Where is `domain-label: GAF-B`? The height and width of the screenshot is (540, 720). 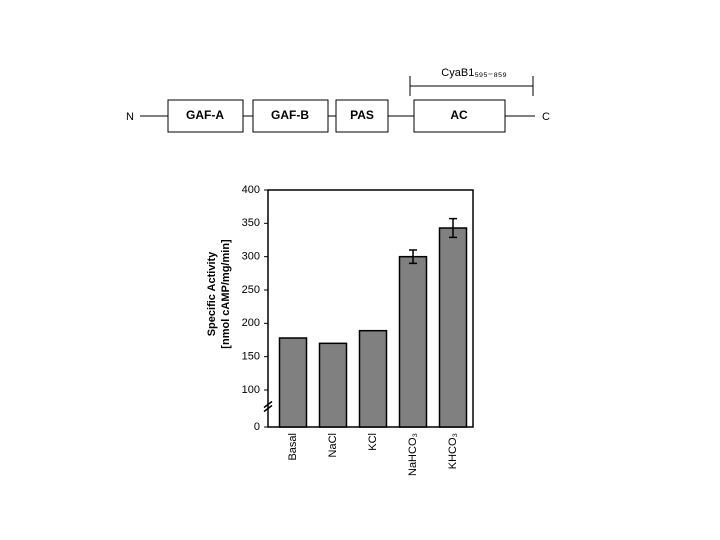
domain-label: GAF-B is located at coordinates (290, 115).